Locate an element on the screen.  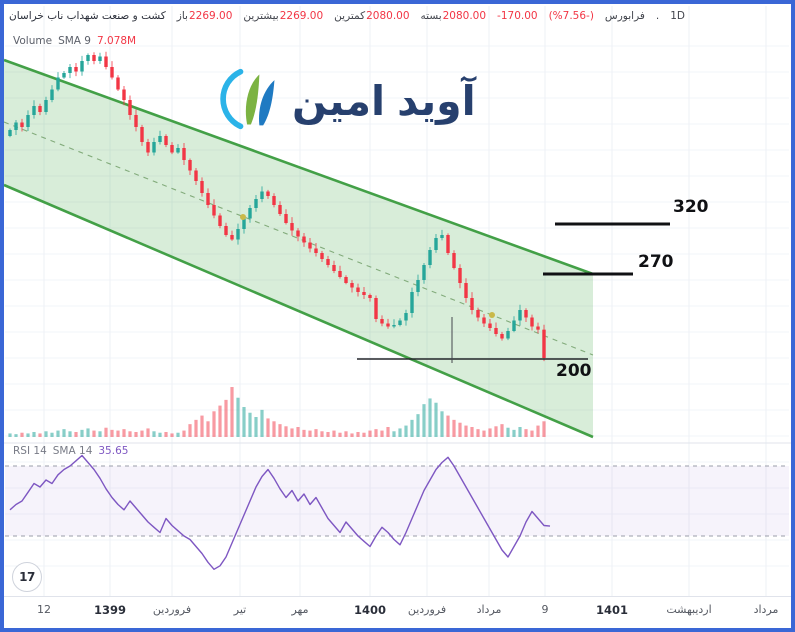
symbol-name: کشت و صنعت شهداب ناب خراسان is located at coordinates (87, 16).